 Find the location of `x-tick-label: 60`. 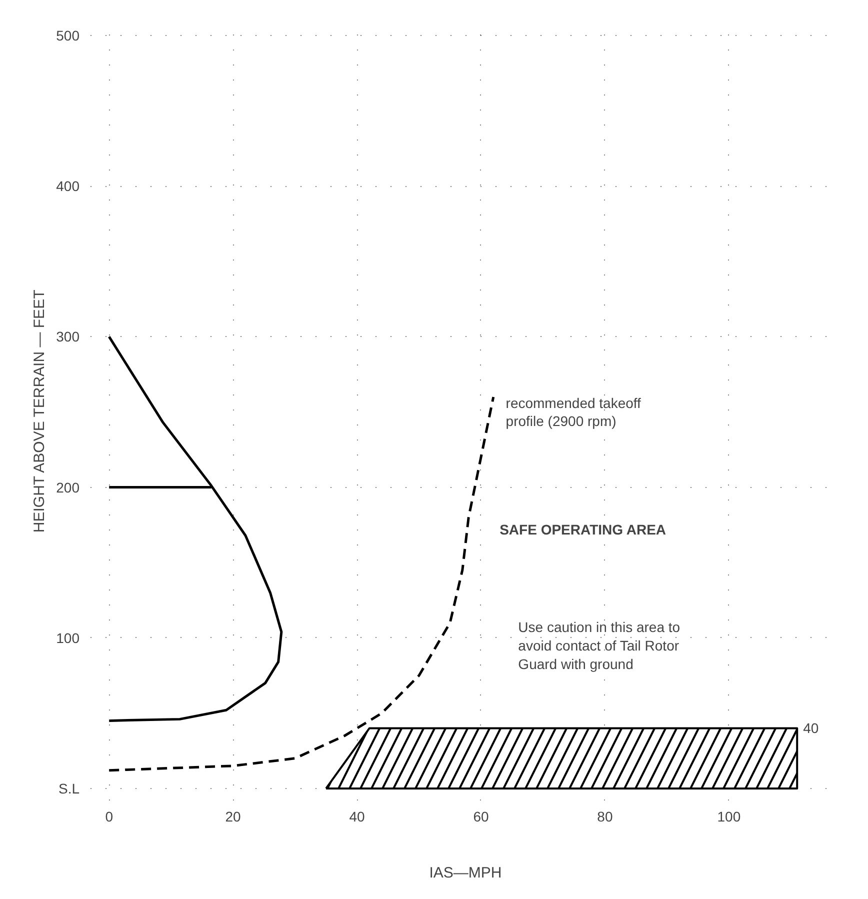

x-tick-label: 60 is located at coordinates (481, 816).